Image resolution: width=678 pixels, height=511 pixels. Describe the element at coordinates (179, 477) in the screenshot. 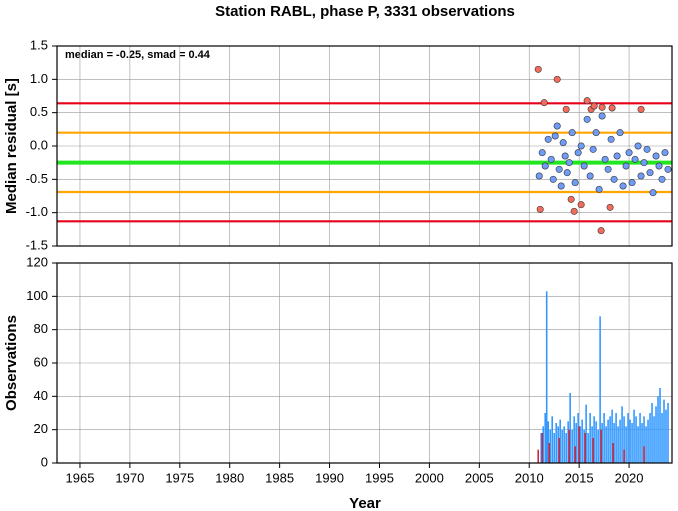

I see `x-tick-label: 1975` at that location.